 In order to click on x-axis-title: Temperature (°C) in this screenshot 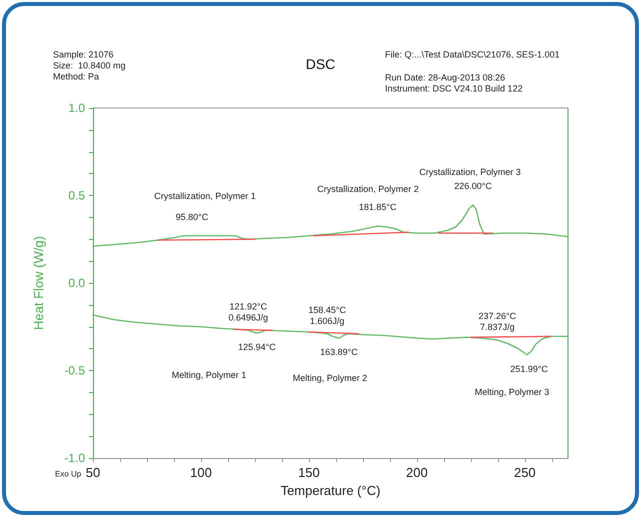, I will do `click(330, 490)`.